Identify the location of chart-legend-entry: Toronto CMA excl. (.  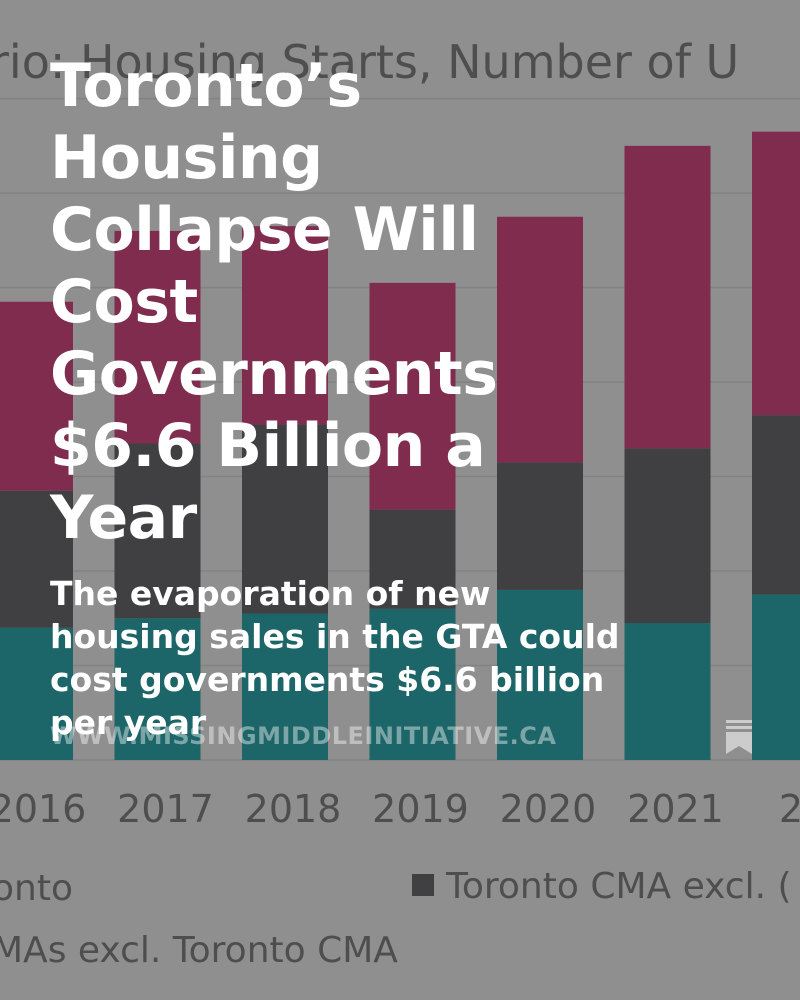
(618, 886).